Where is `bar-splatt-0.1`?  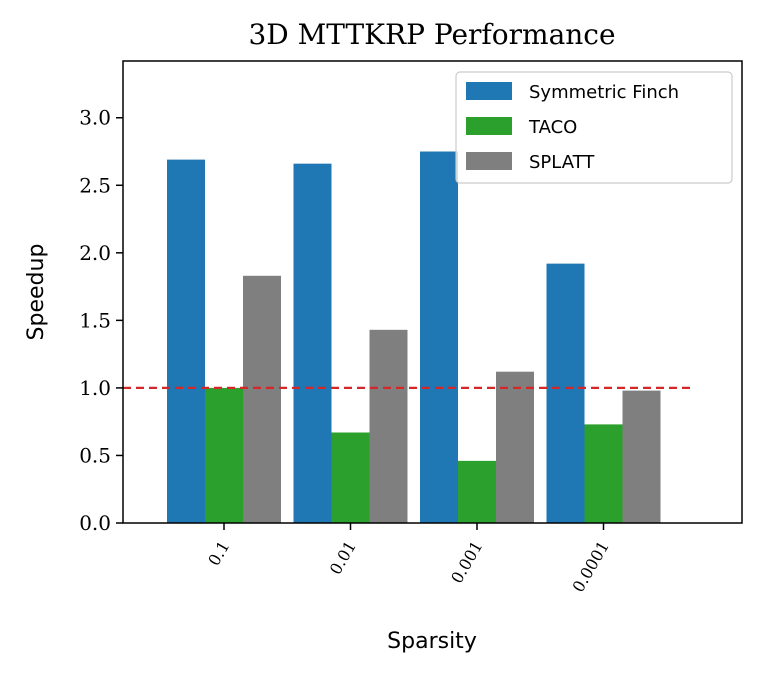
bar-splatt-0.1 is located at coordinates (262, 399).